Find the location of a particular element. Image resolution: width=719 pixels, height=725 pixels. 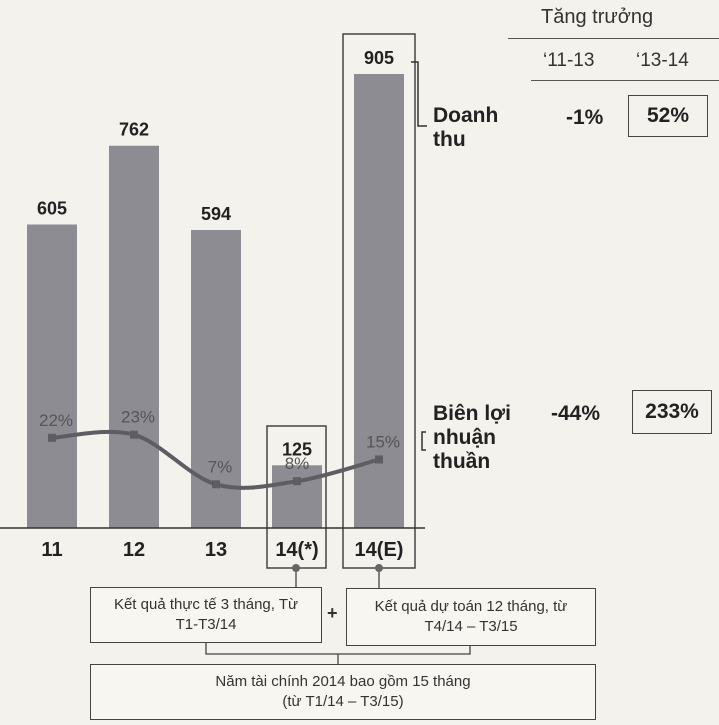

growth-header-rule is located at coordinates (613, 38).